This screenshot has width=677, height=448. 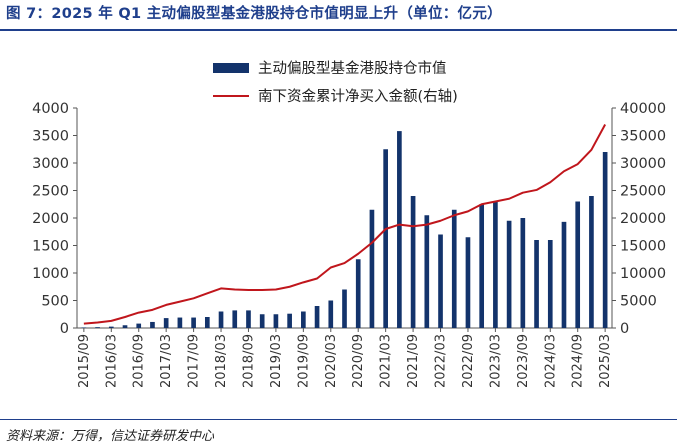 I want to click on legend: 主动偏股型基金港股持仓市值 南下资金累计净买入金额(右轴), so click(x=335, y=82).